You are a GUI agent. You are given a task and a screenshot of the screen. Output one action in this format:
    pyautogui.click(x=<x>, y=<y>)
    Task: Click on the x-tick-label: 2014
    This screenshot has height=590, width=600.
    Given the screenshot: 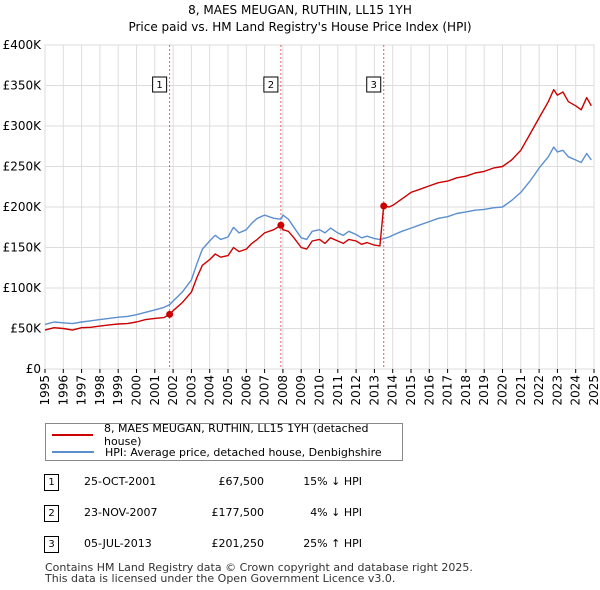 What is the action you would take?
    pyautogui.click(x=393, y=390)
    